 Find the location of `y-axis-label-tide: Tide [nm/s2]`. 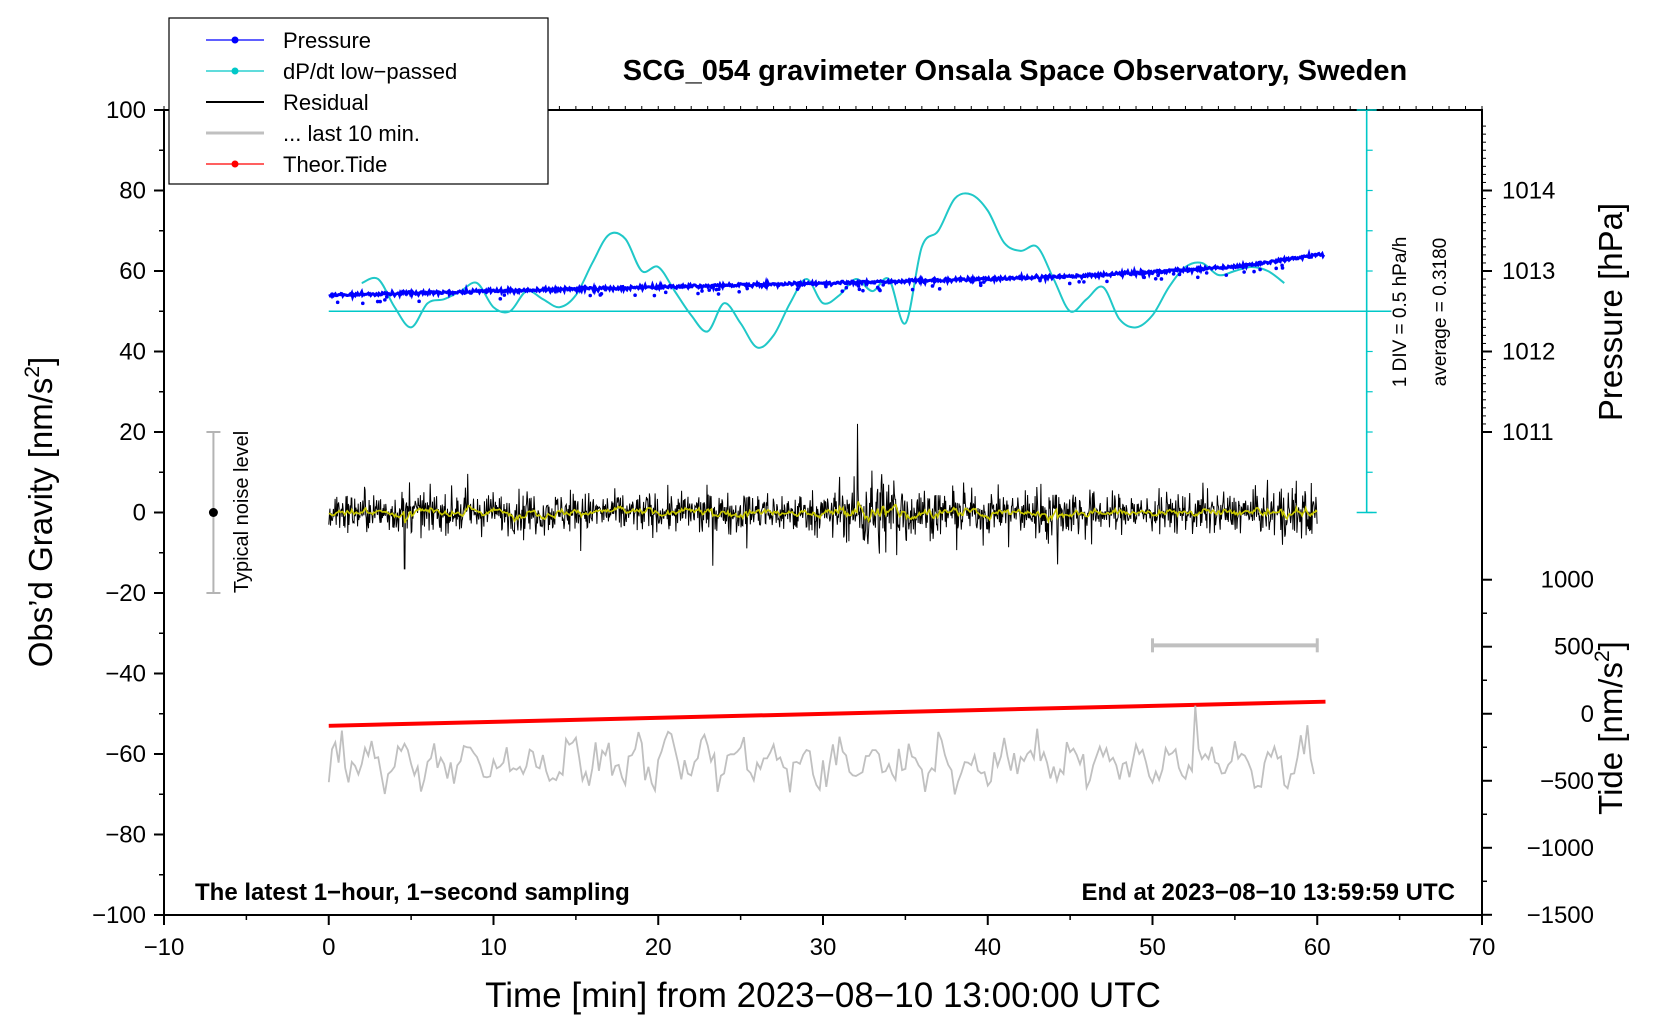

y-axis-label-tide: Tide [nm/s2] is located at coordinates (1610, 728).